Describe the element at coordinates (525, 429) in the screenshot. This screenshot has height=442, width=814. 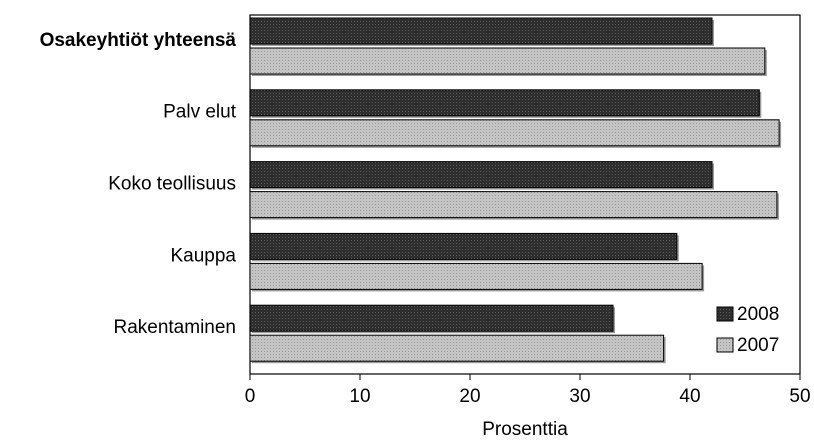
I see `x-axis-title: Prosenttia` at that location.